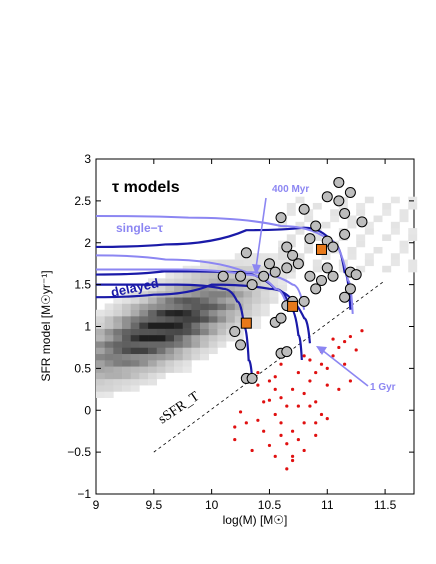 The width and height of the screenshot is (436, 564). What do you see at coordinates (140, 228) in the screenshot?
I see `single-tau-label: single−τ` at bounding box center [140, 228].